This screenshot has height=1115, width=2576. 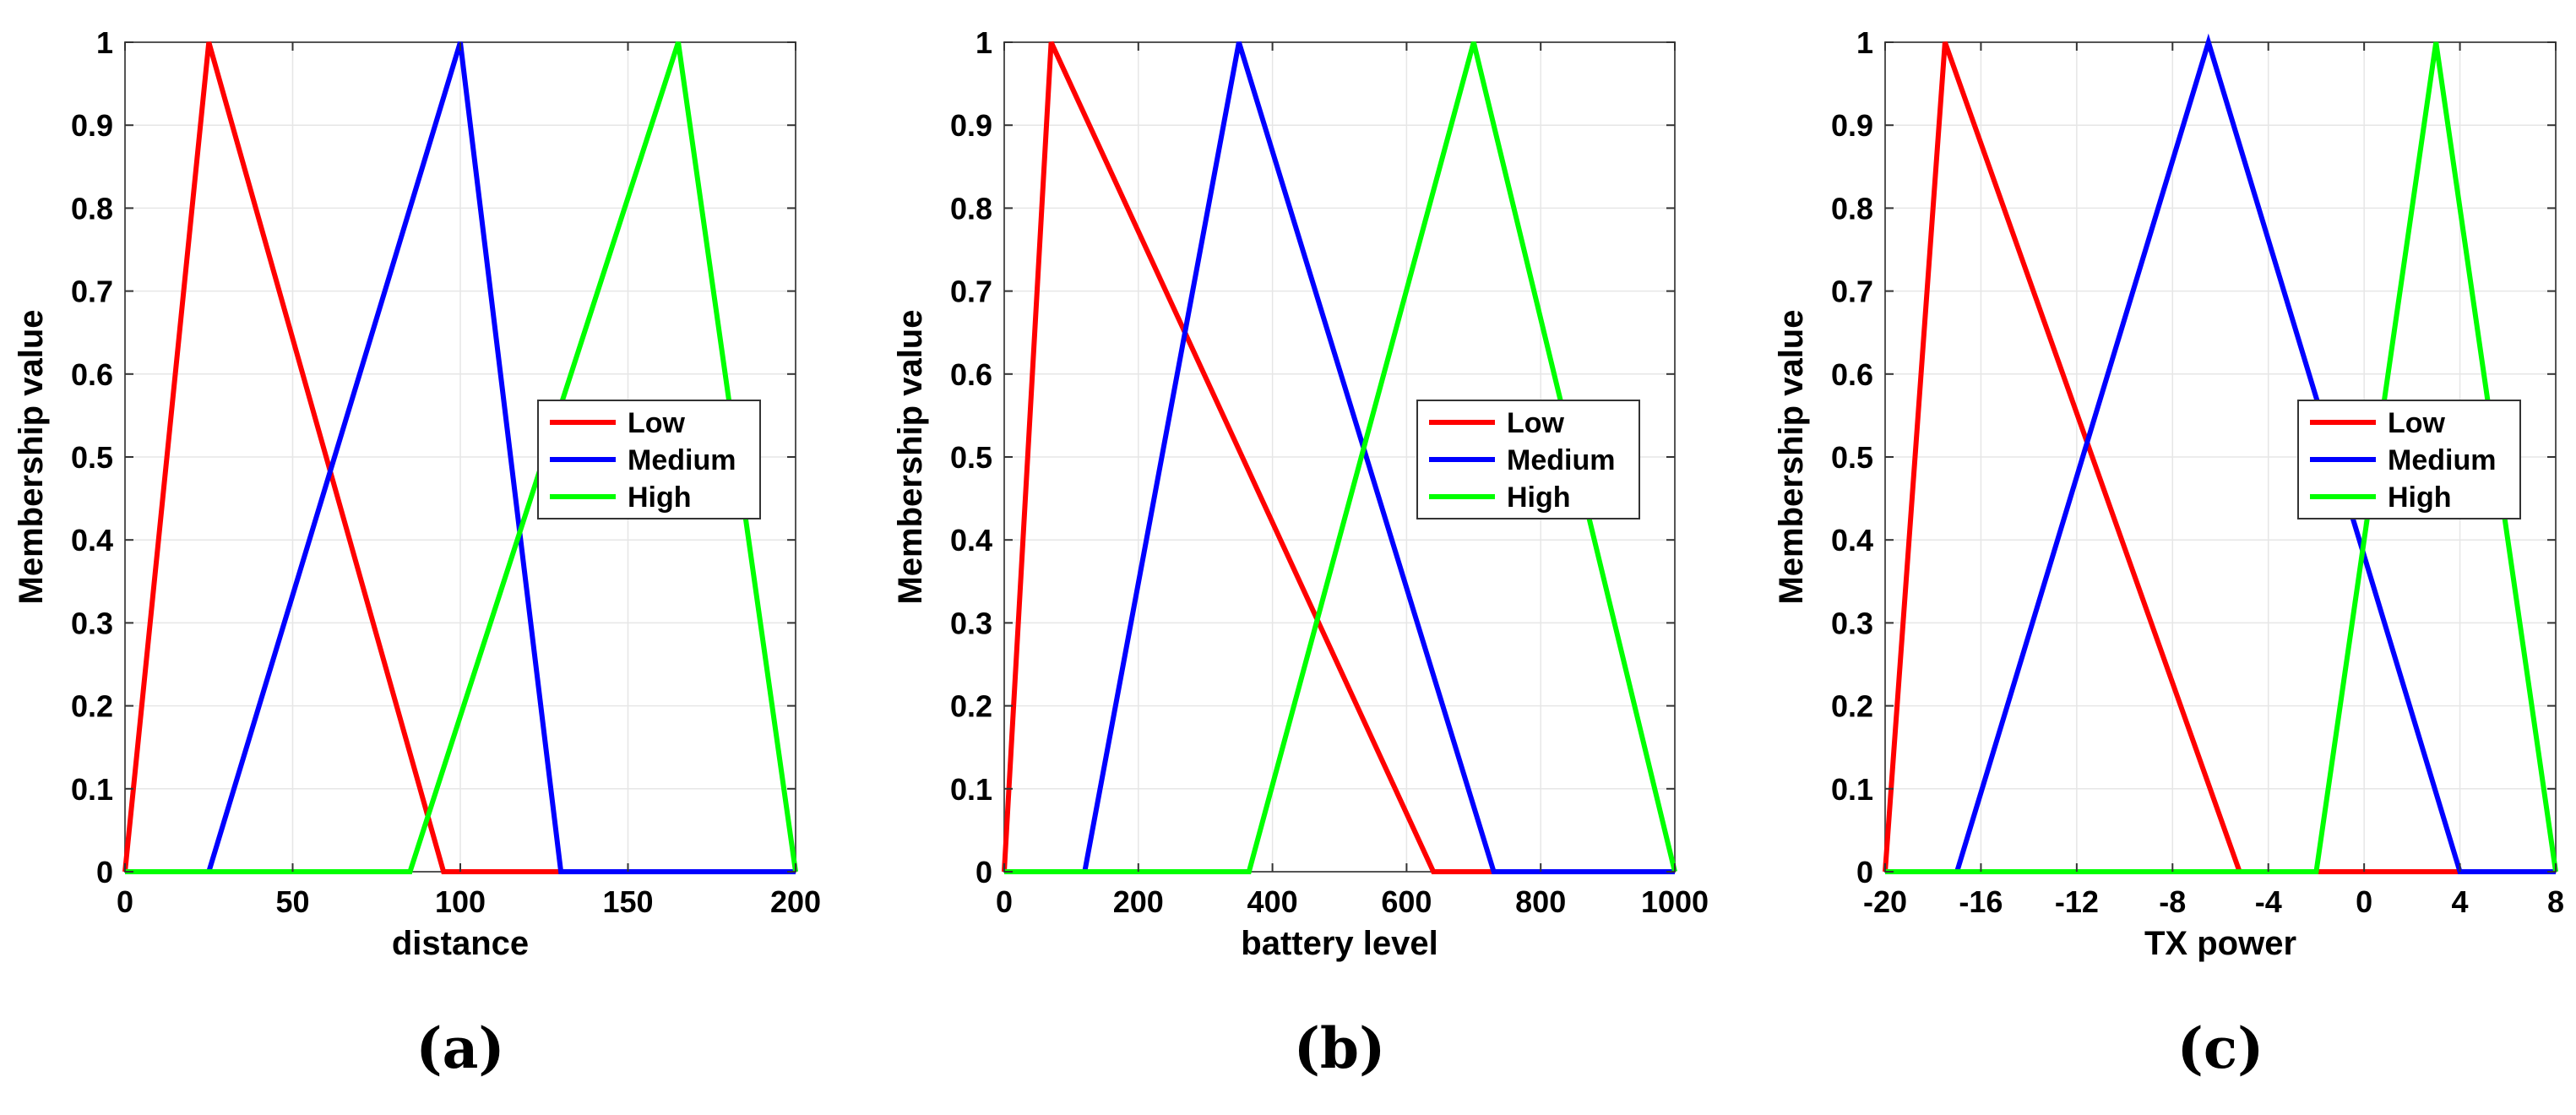 What do you see at coordinates (460, 1048) in the screenshot?
I see `panel-caption: (a)` at bounding box center [460, 1048].